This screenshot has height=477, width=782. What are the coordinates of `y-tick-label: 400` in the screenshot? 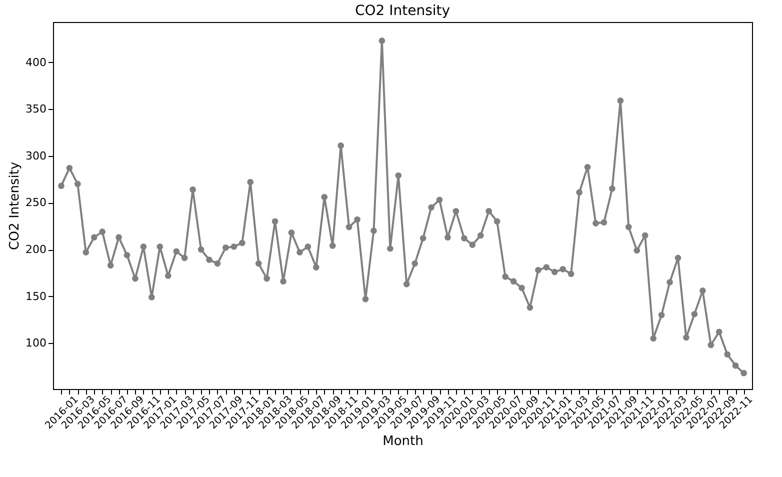 It's located at (36, 62).